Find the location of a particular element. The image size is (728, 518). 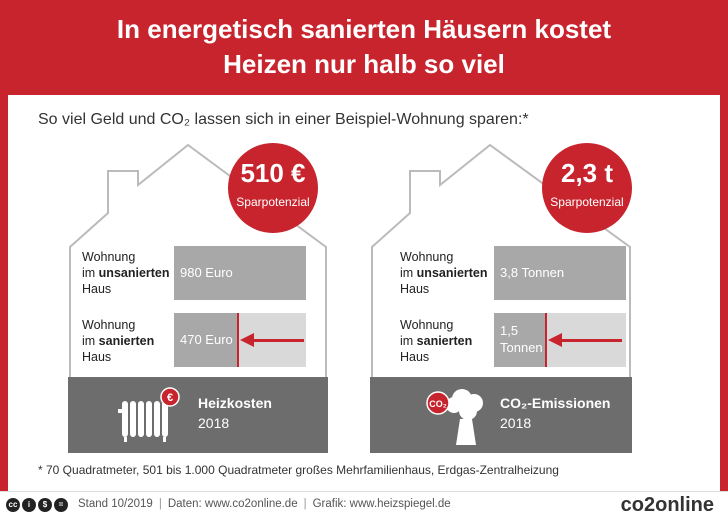

co2-cloud-icon: CO₂ is located at coordinates (454, 417).